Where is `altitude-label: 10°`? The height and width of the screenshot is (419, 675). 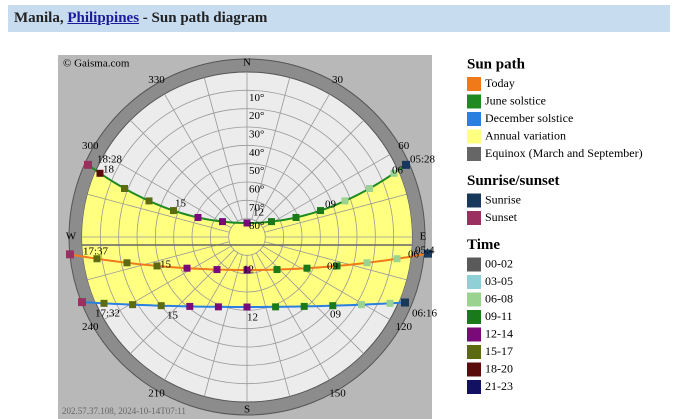
altitude-label: 10° is located at coordinates (256, 98).